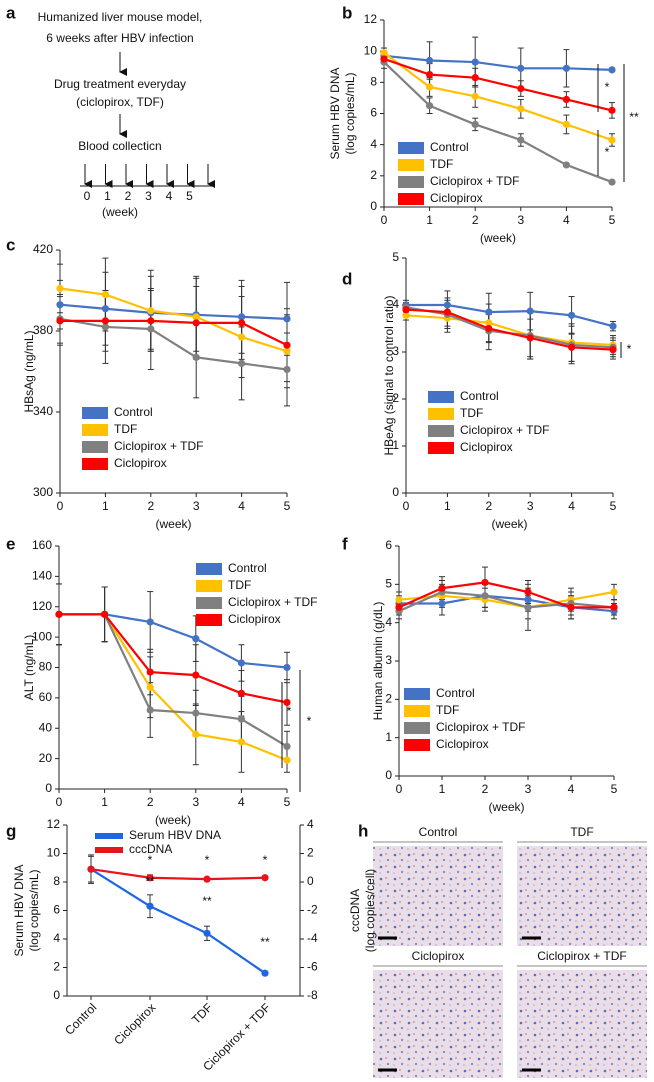 The height and width of the screenshot is (1082, 654). Describe the element at coordinates (613, 506) in the screenshot. I see `x-tick-label: 5` at that location.